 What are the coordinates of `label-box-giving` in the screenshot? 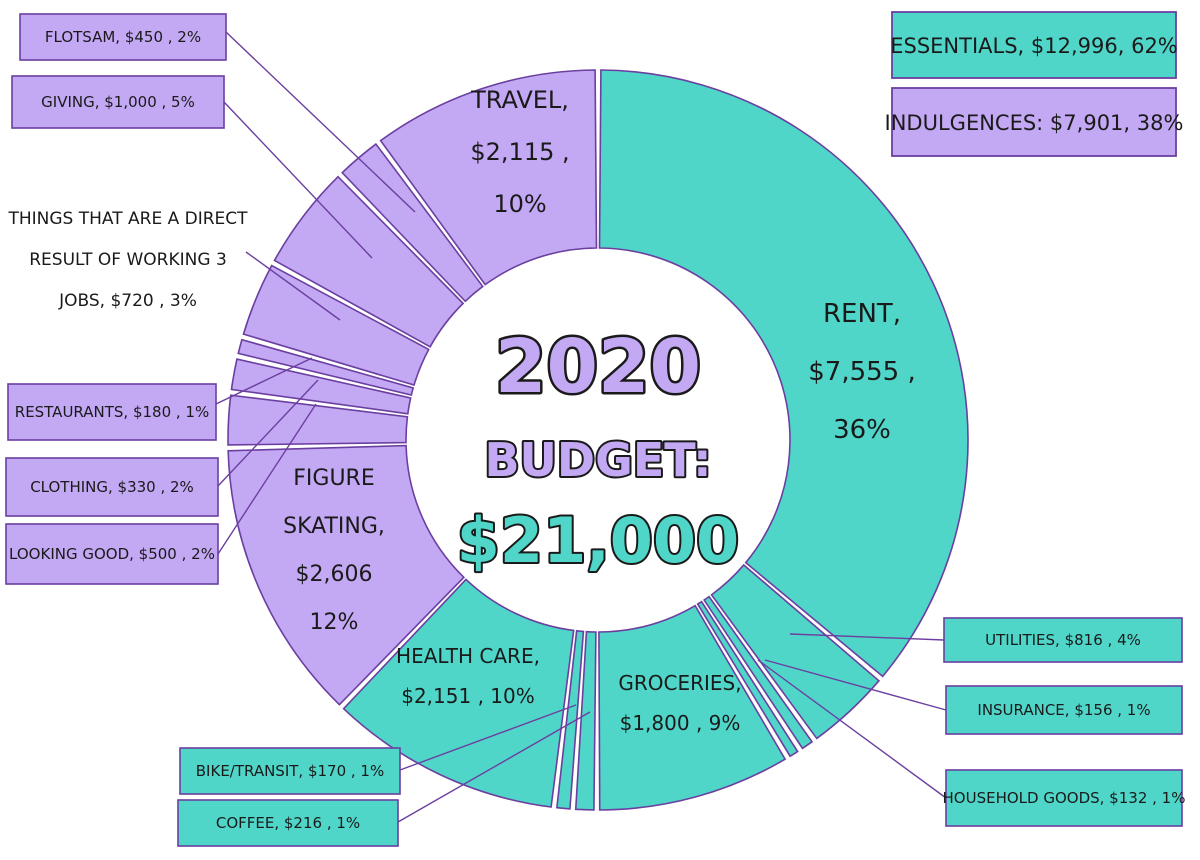 It's located at (118, 102).